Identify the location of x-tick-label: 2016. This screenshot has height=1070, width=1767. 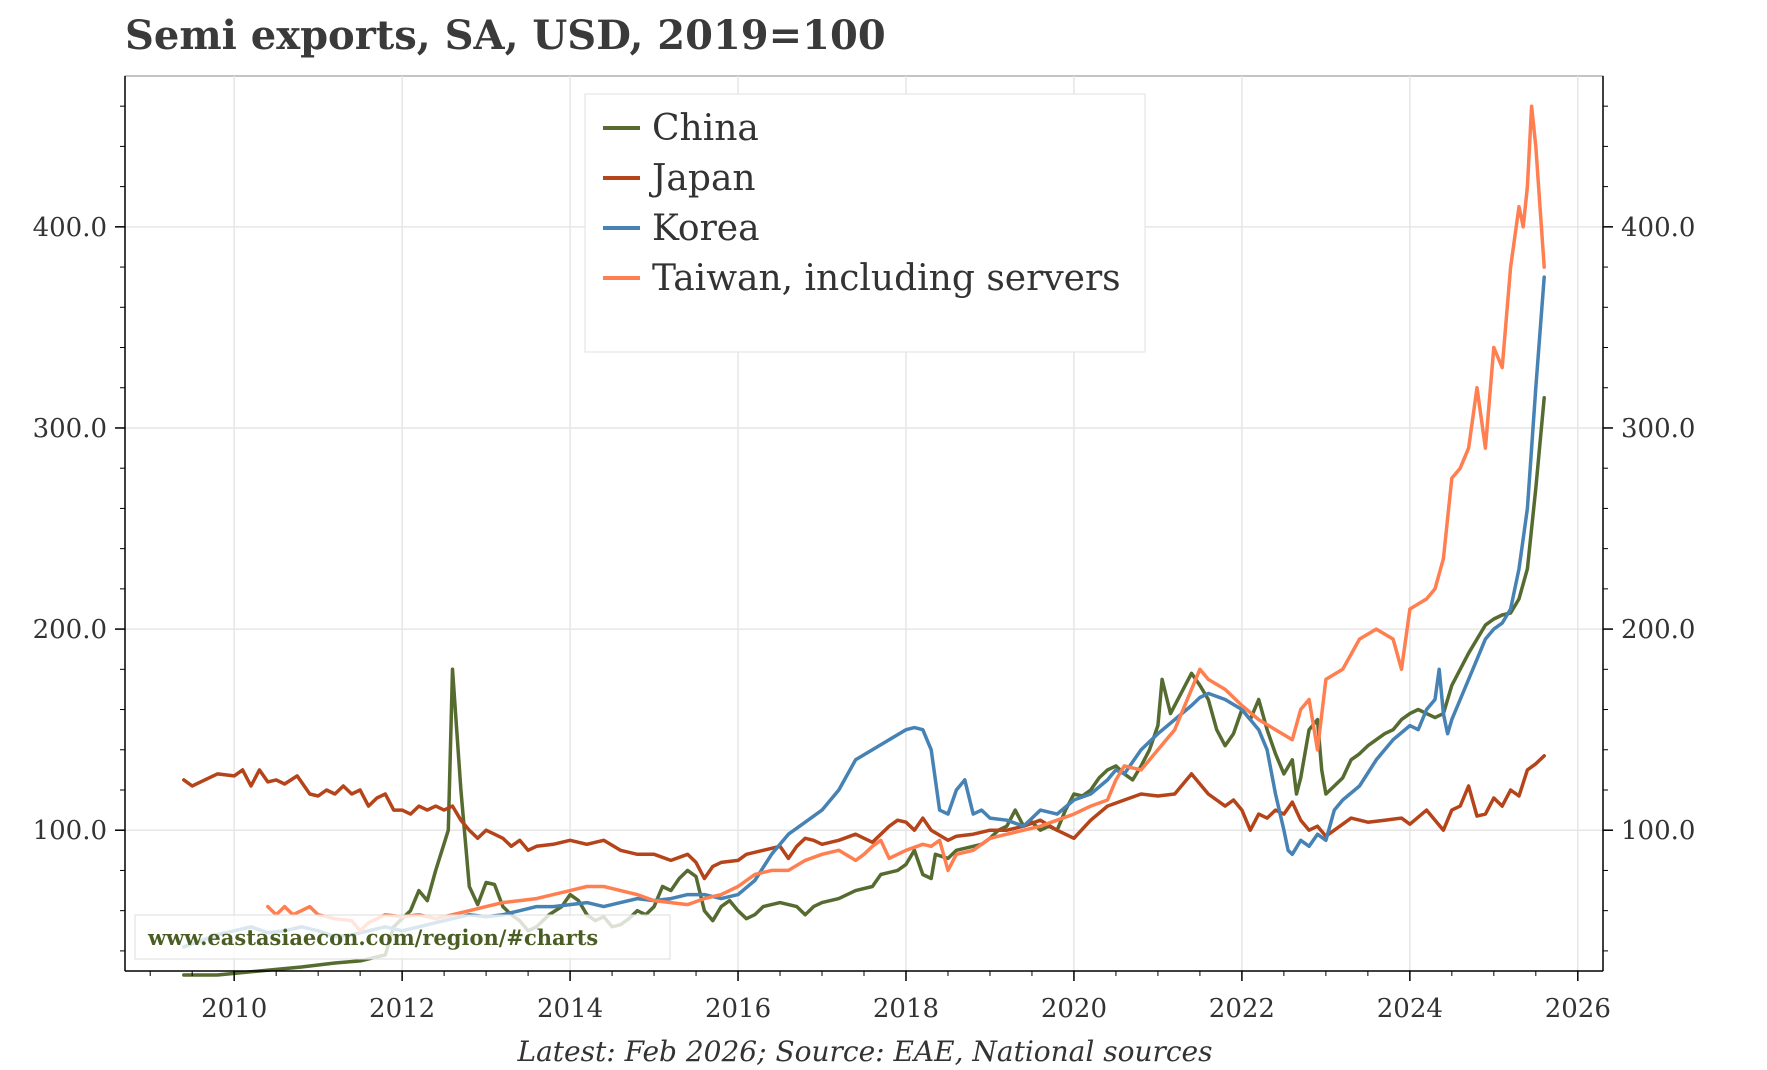
(738, 1009).